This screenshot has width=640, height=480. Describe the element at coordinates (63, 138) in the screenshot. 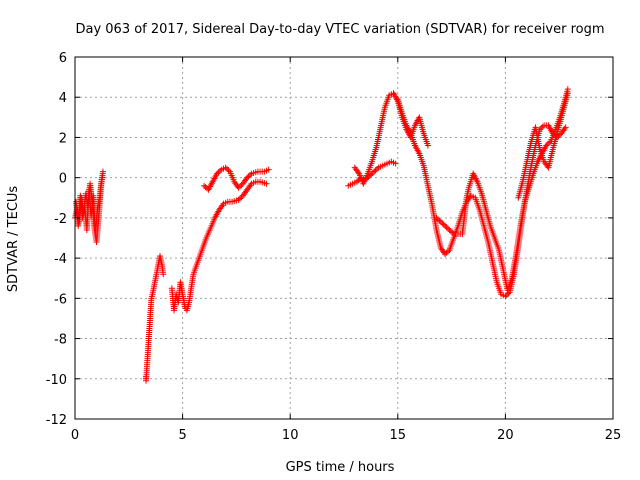

I see `y-tick-label: 2` at that location.